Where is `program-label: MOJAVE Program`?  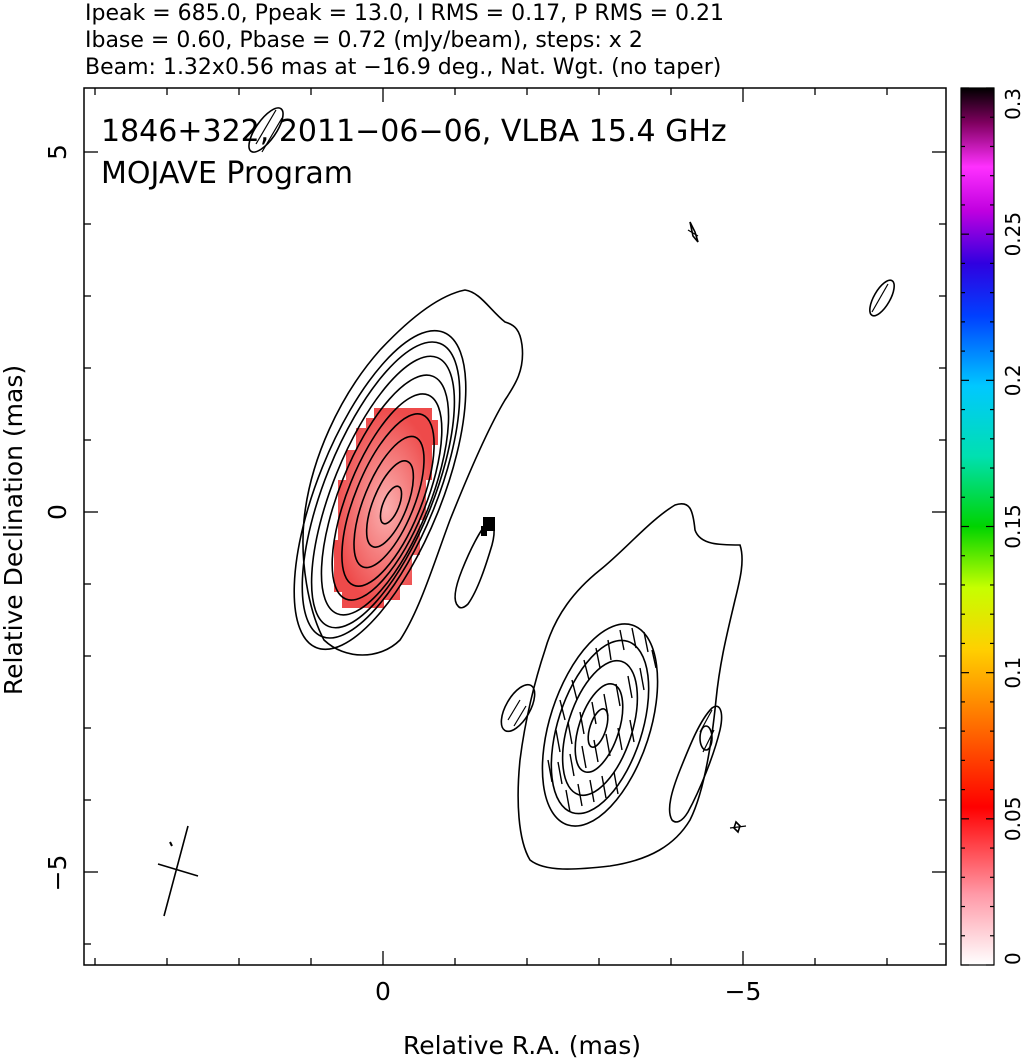 program-label: MOJAVE Program is located at coordinates (227, 173).